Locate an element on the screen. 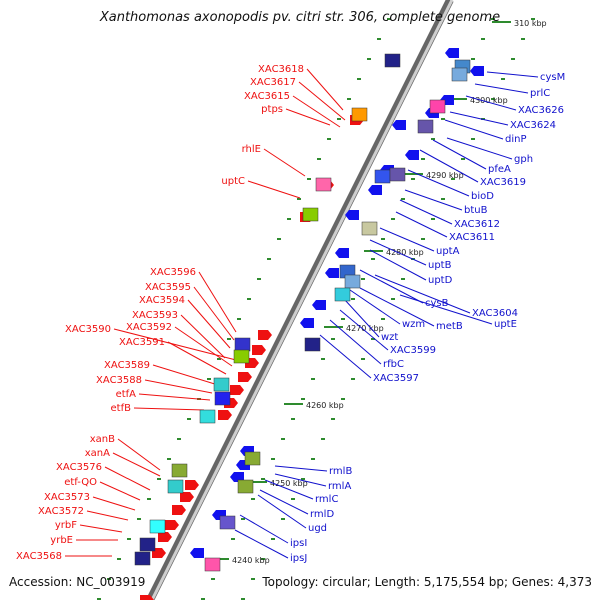 This screenshot has height=600, width=600. gene-label-left: rhlE is located at coordinates (251, 149).